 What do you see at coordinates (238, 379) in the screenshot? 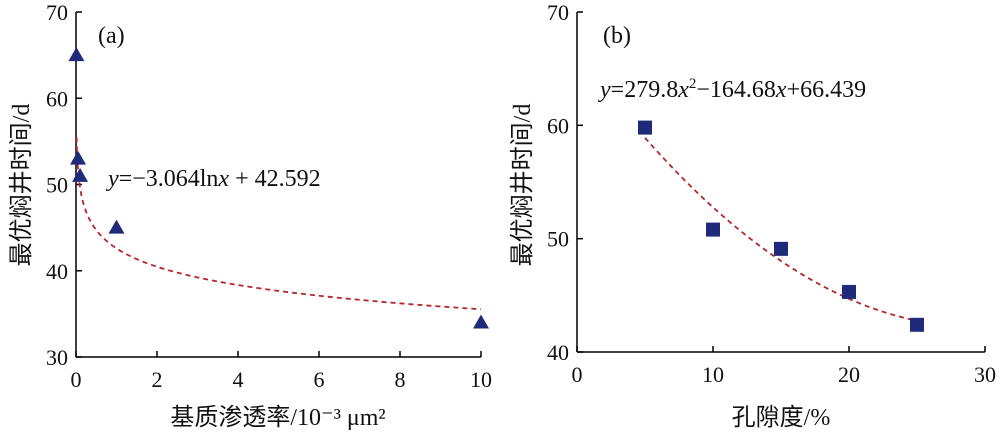
I see `x-tick-label: 4` at bounding box center [238, 379].